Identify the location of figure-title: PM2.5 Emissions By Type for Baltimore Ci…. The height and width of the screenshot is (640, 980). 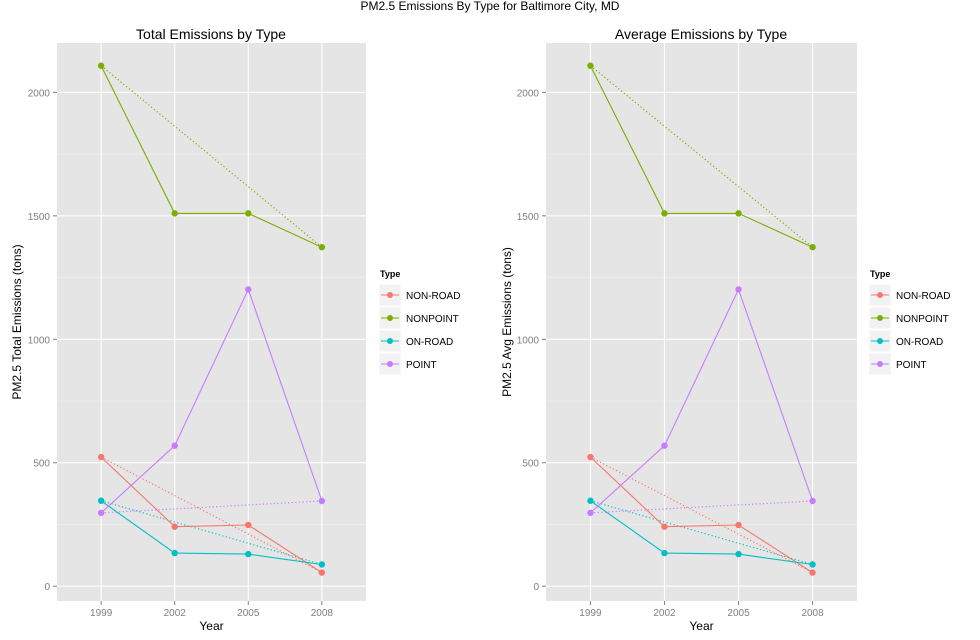
(490, 6).